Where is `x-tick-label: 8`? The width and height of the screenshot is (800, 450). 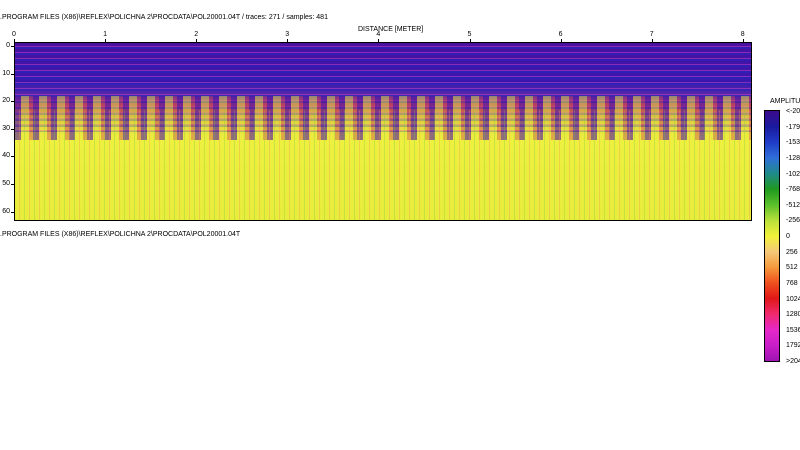 x-tick-label: 8 is located at coordinates (742, 34).